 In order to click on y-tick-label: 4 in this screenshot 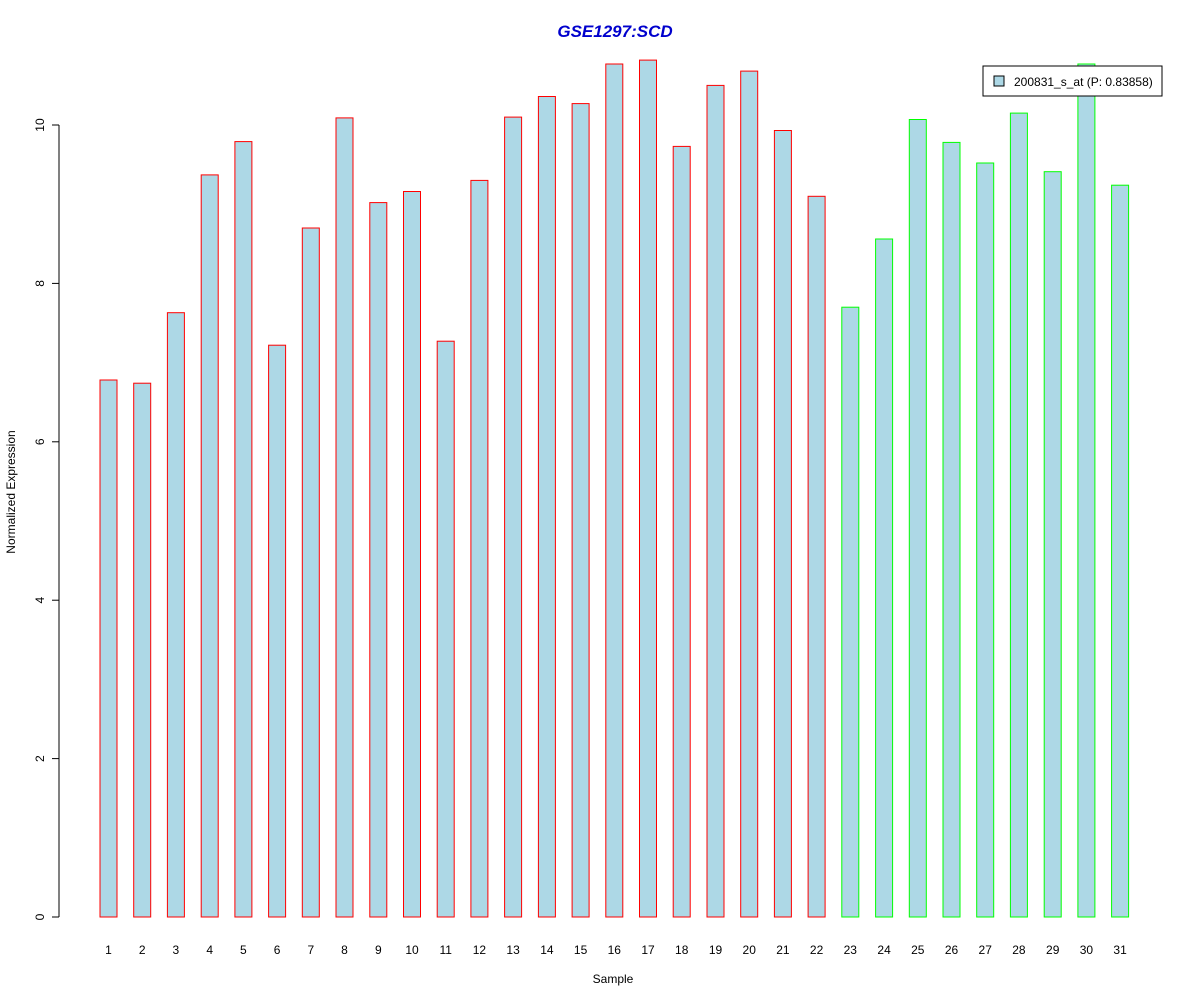, I will do `click(40, 600)`.